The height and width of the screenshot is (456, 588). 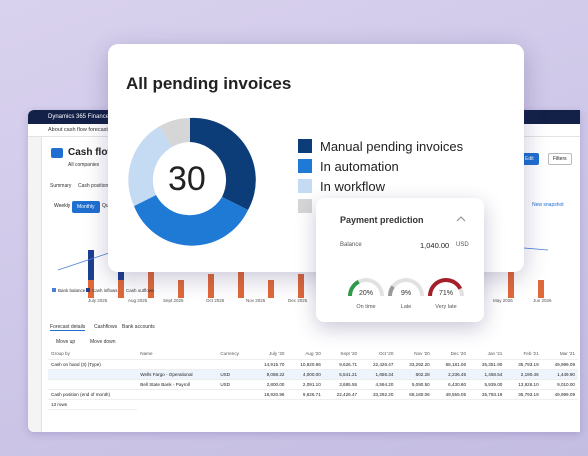 What do you see at coordinates (79, 117) in the screenshot?
I see `product-name: Dynamics 365 Finance` at bounding box center [79, 117].